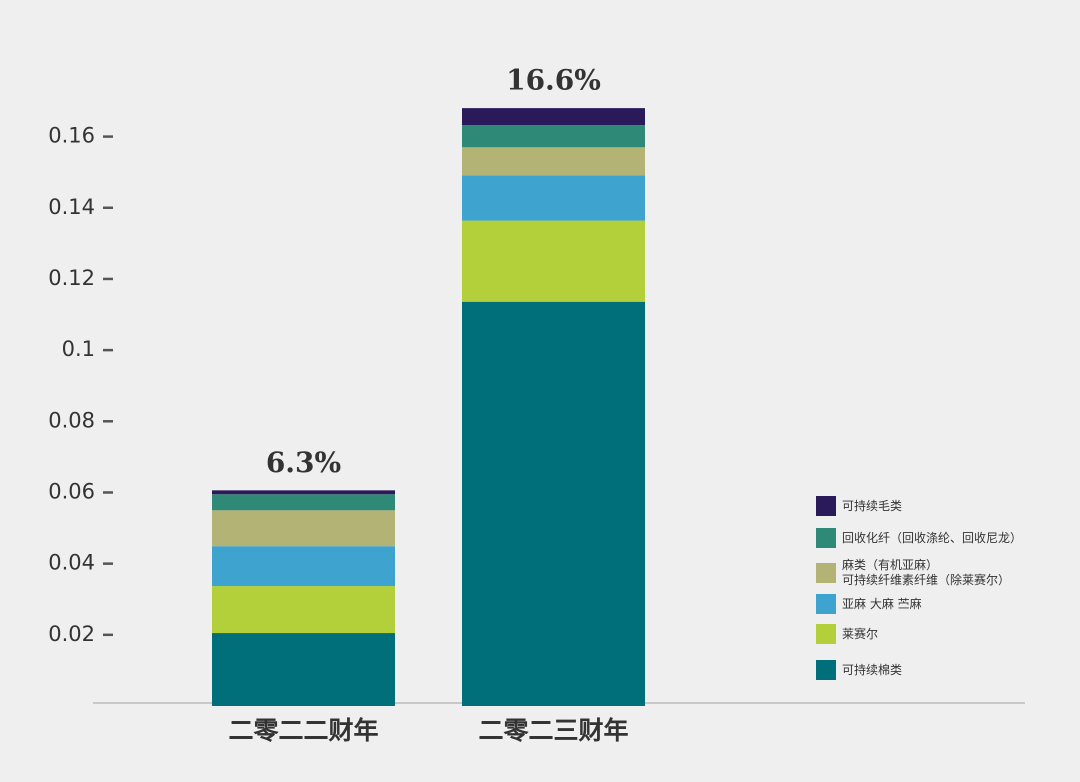 Image resolution: width=1080 pixels, height=782 pixels. I want to click on legend-item: 麻类（有机亚麻） 可持续纤维素纤维（除莱赛尔）, so click(913, 573).